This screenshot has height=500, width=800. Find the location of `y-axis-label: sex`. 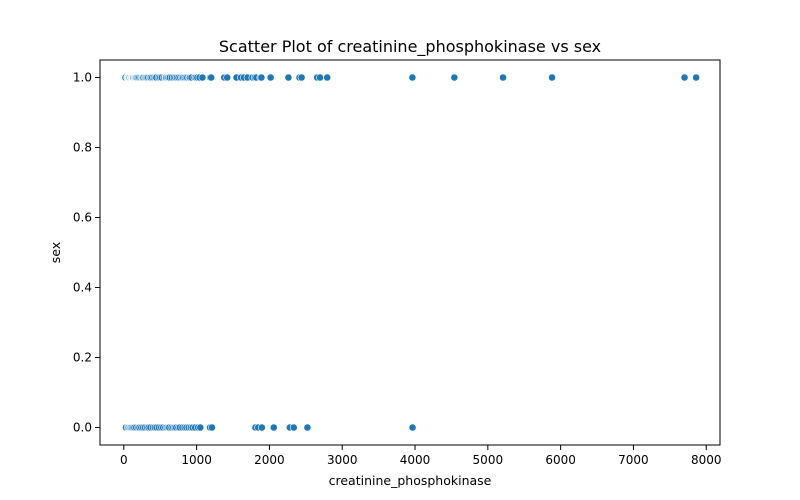

y-axis-label: sex is located at coordinates (55, 252).